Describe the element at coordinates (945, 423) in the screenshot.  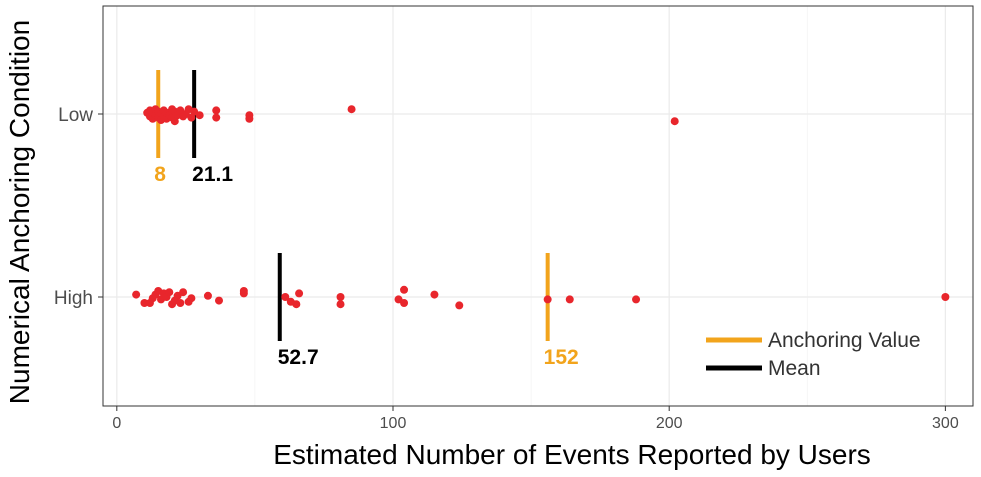
I see `x-tick-label-300: 300` at that location.